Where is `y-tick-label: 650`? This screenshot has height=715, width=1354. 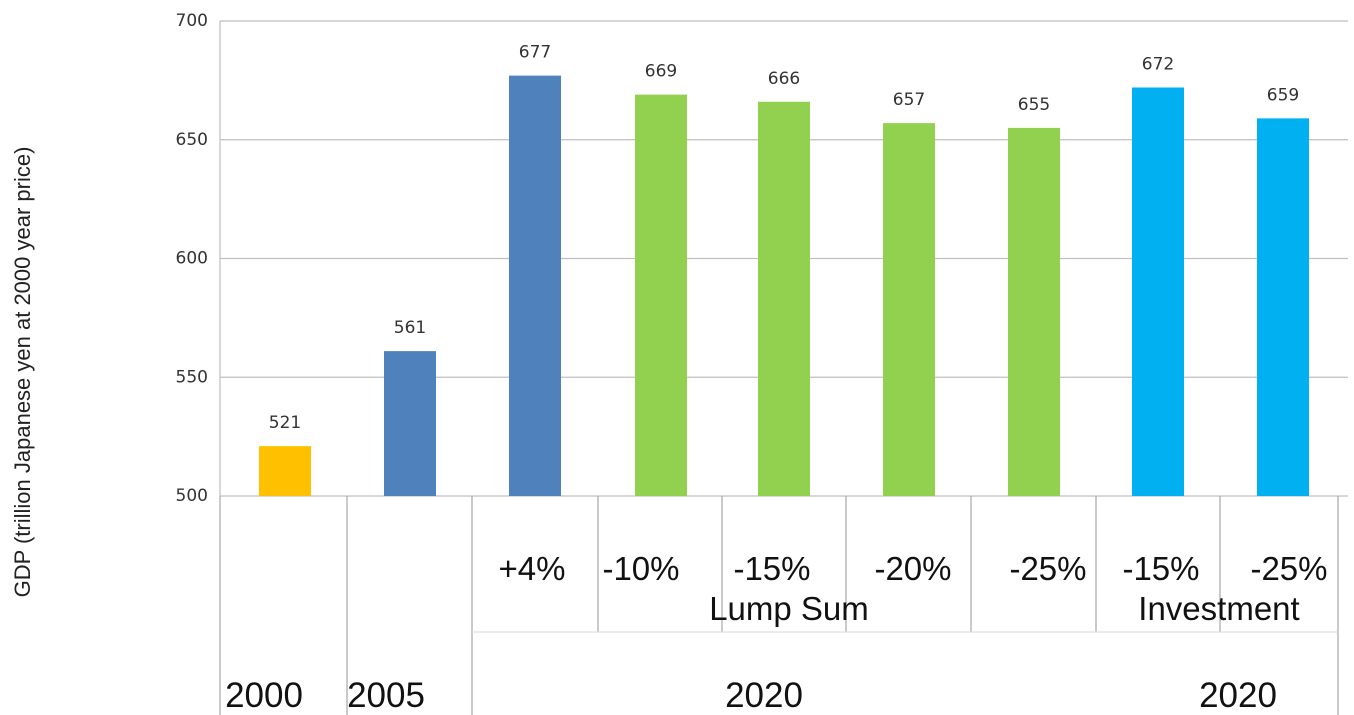
y-tick-label: 650 is located at coordinates (192, 140).